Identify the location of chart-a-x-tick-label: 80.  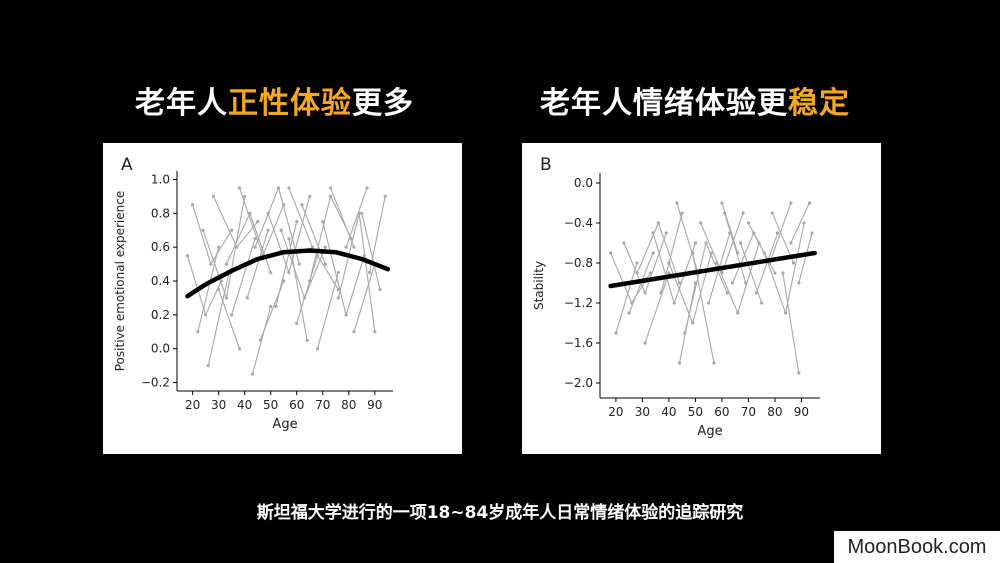
(348, 405).